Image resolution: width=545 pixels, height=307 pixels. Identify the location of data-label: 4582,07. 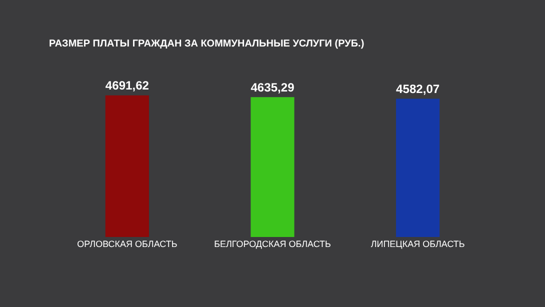
(418, 89).